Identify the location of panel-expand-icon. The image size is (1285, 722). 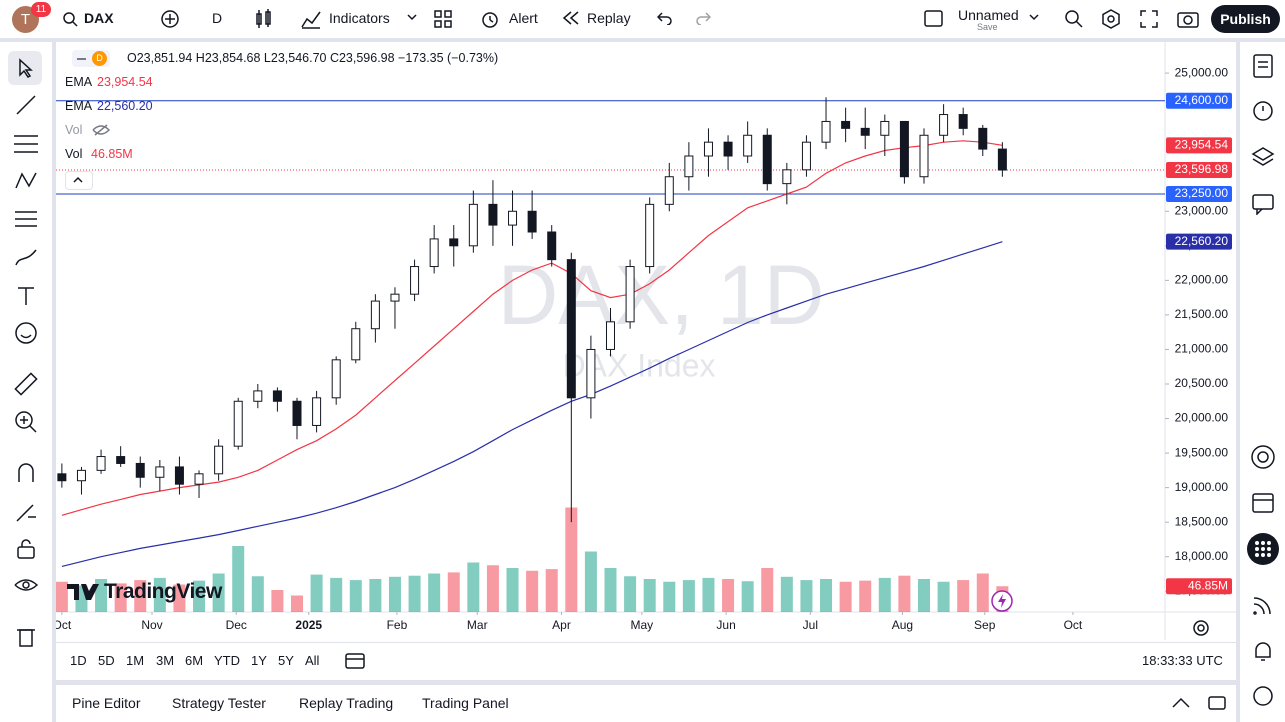
(1181, 703).